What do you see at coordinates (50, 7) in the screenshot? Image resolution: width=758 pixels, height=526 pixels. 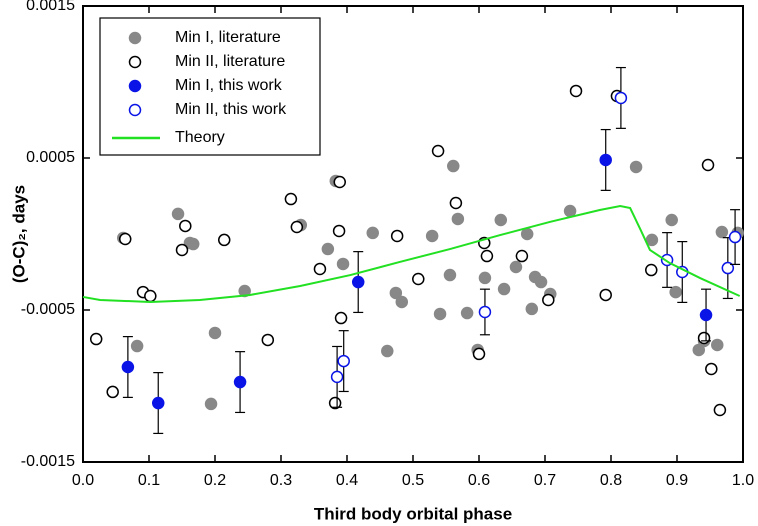 I see `y-tick-label: 0.0015` at bounding box center [50, 7].